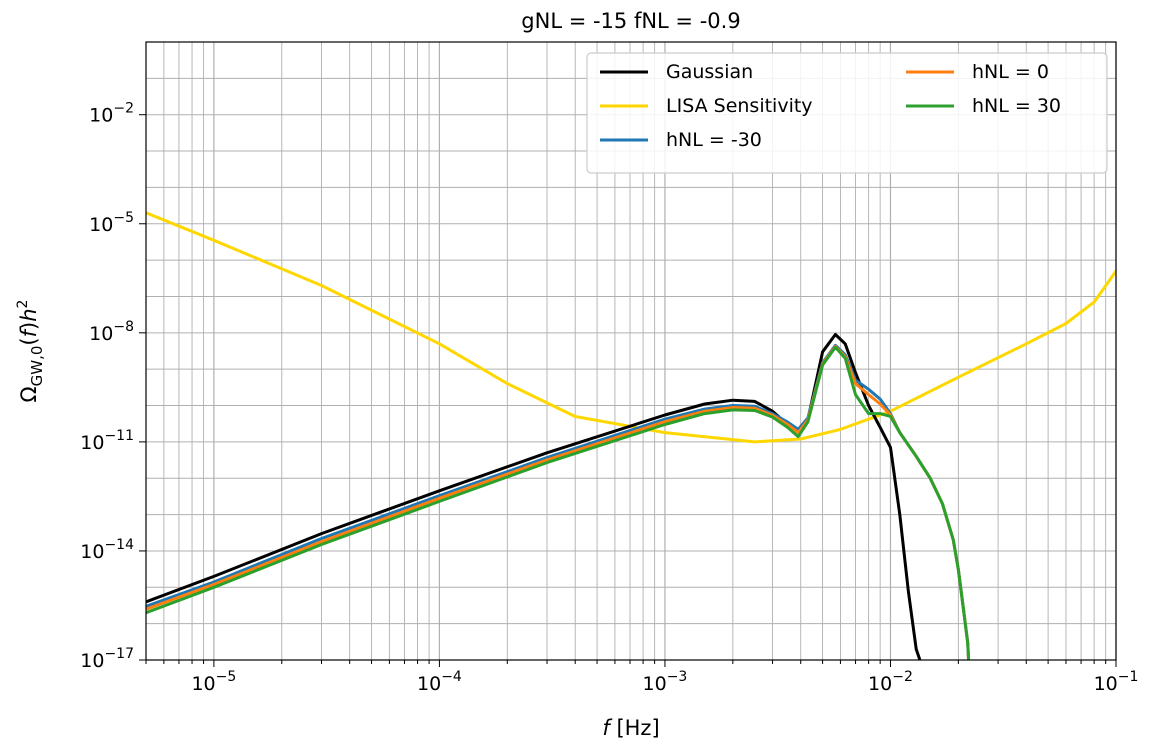 Image resolution: width=1157 pixels, height=747 pixels. What do you see at coordinates (111, 332) in the screenshot?
I see `y-tick-label: 10⁻⁸` at bounding box center [111, 332].